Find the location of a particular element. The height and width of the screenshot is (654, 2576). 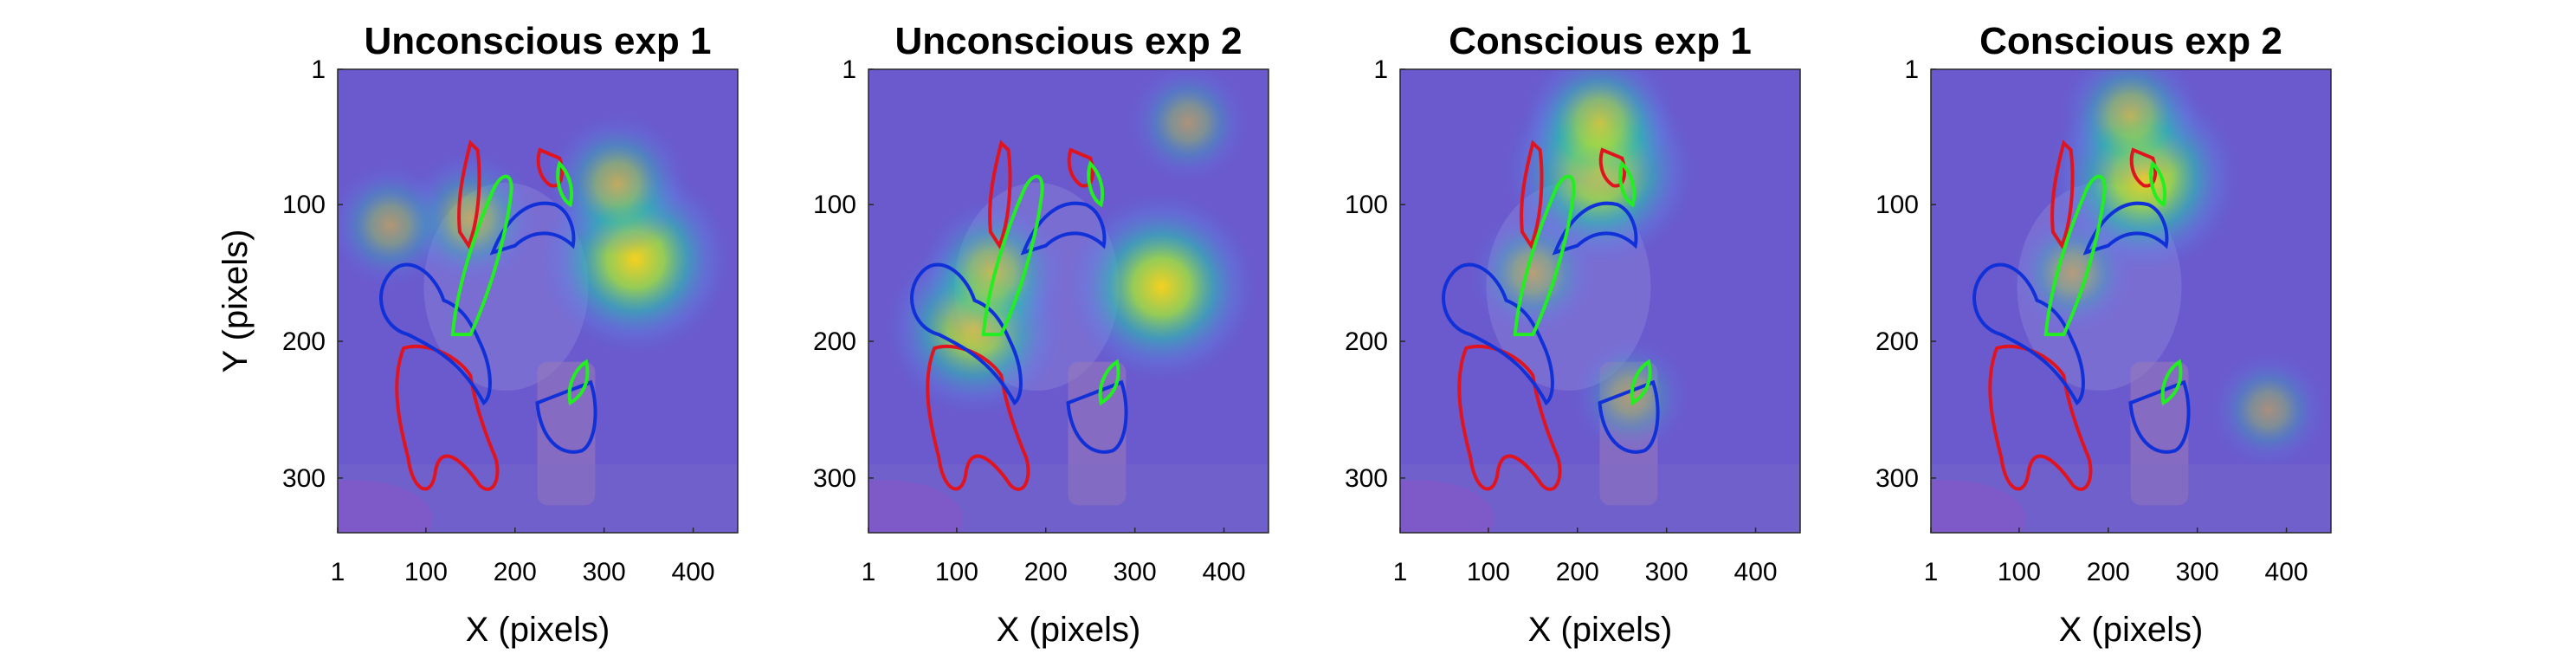

panel-title: Unconscious exp 2 is located at coordinates (1068, 41).